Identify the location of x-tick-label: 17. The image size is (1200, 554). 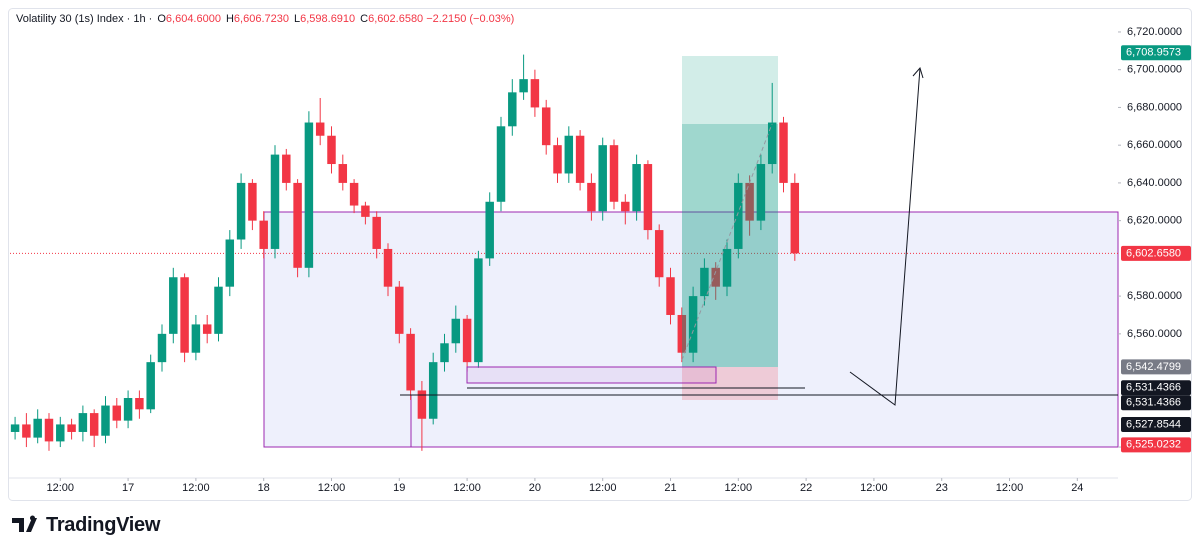
(128, 488).